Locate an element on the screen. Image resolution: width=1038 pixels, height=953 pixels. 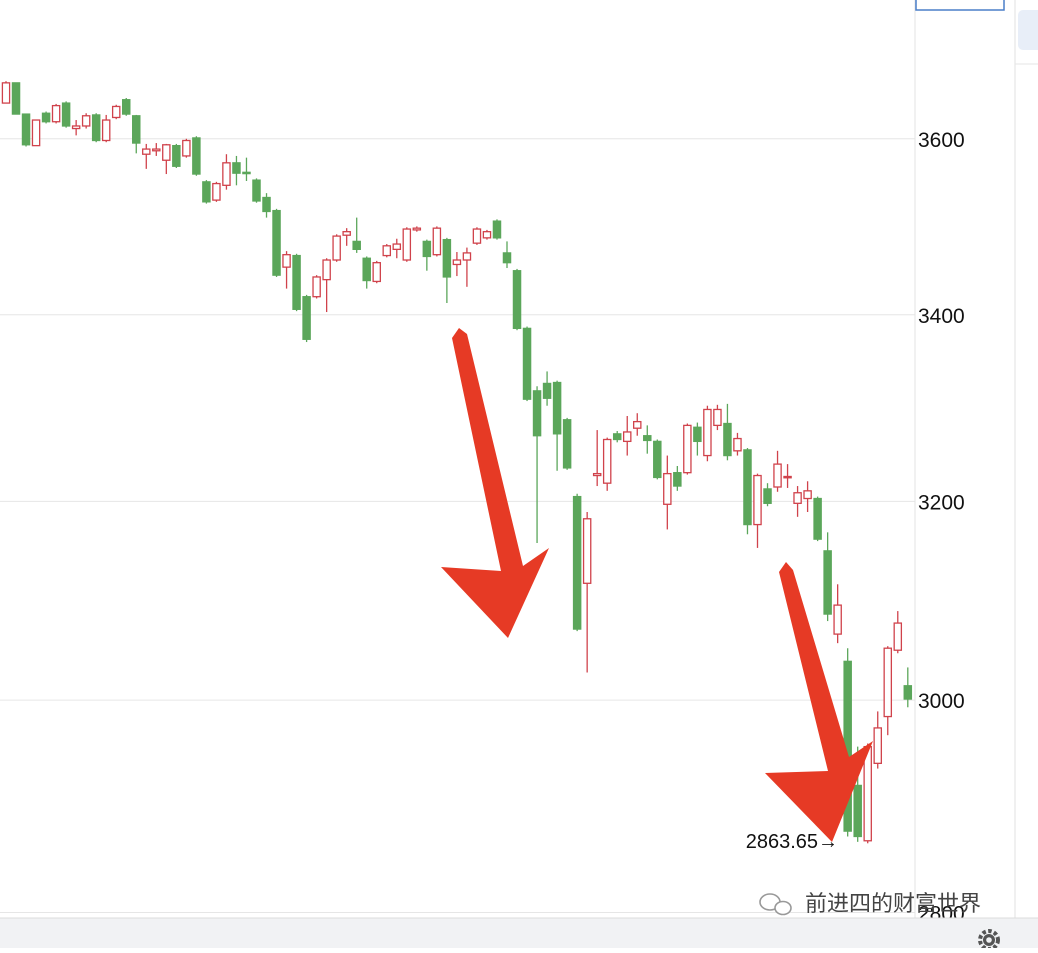
gear-hole is located at coordinates (989, 940).